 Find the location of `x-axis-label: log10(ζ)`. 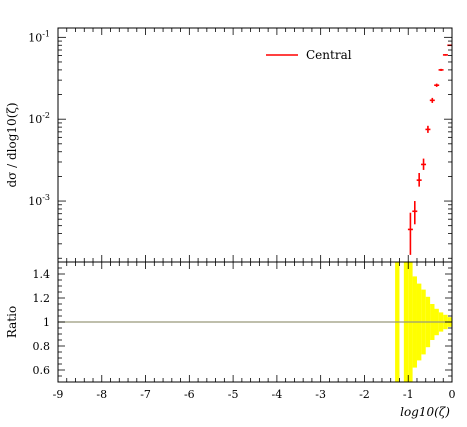

x-axis-label: log10(ζ) is located at coordinates (425, 412).